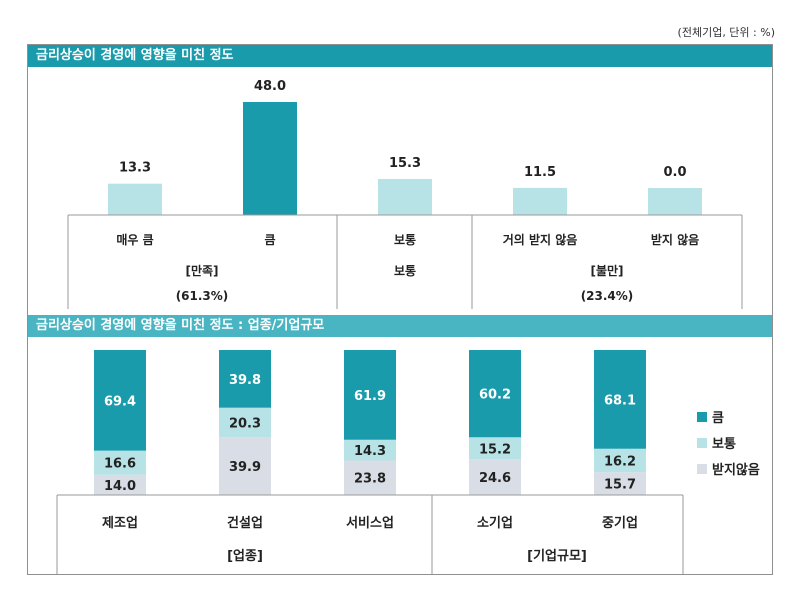 The height and width of the screenshot is (601, 799). Describe the element at coordinates (724, 444) in the screenshot. I see `legend-label: 보통` at that location.